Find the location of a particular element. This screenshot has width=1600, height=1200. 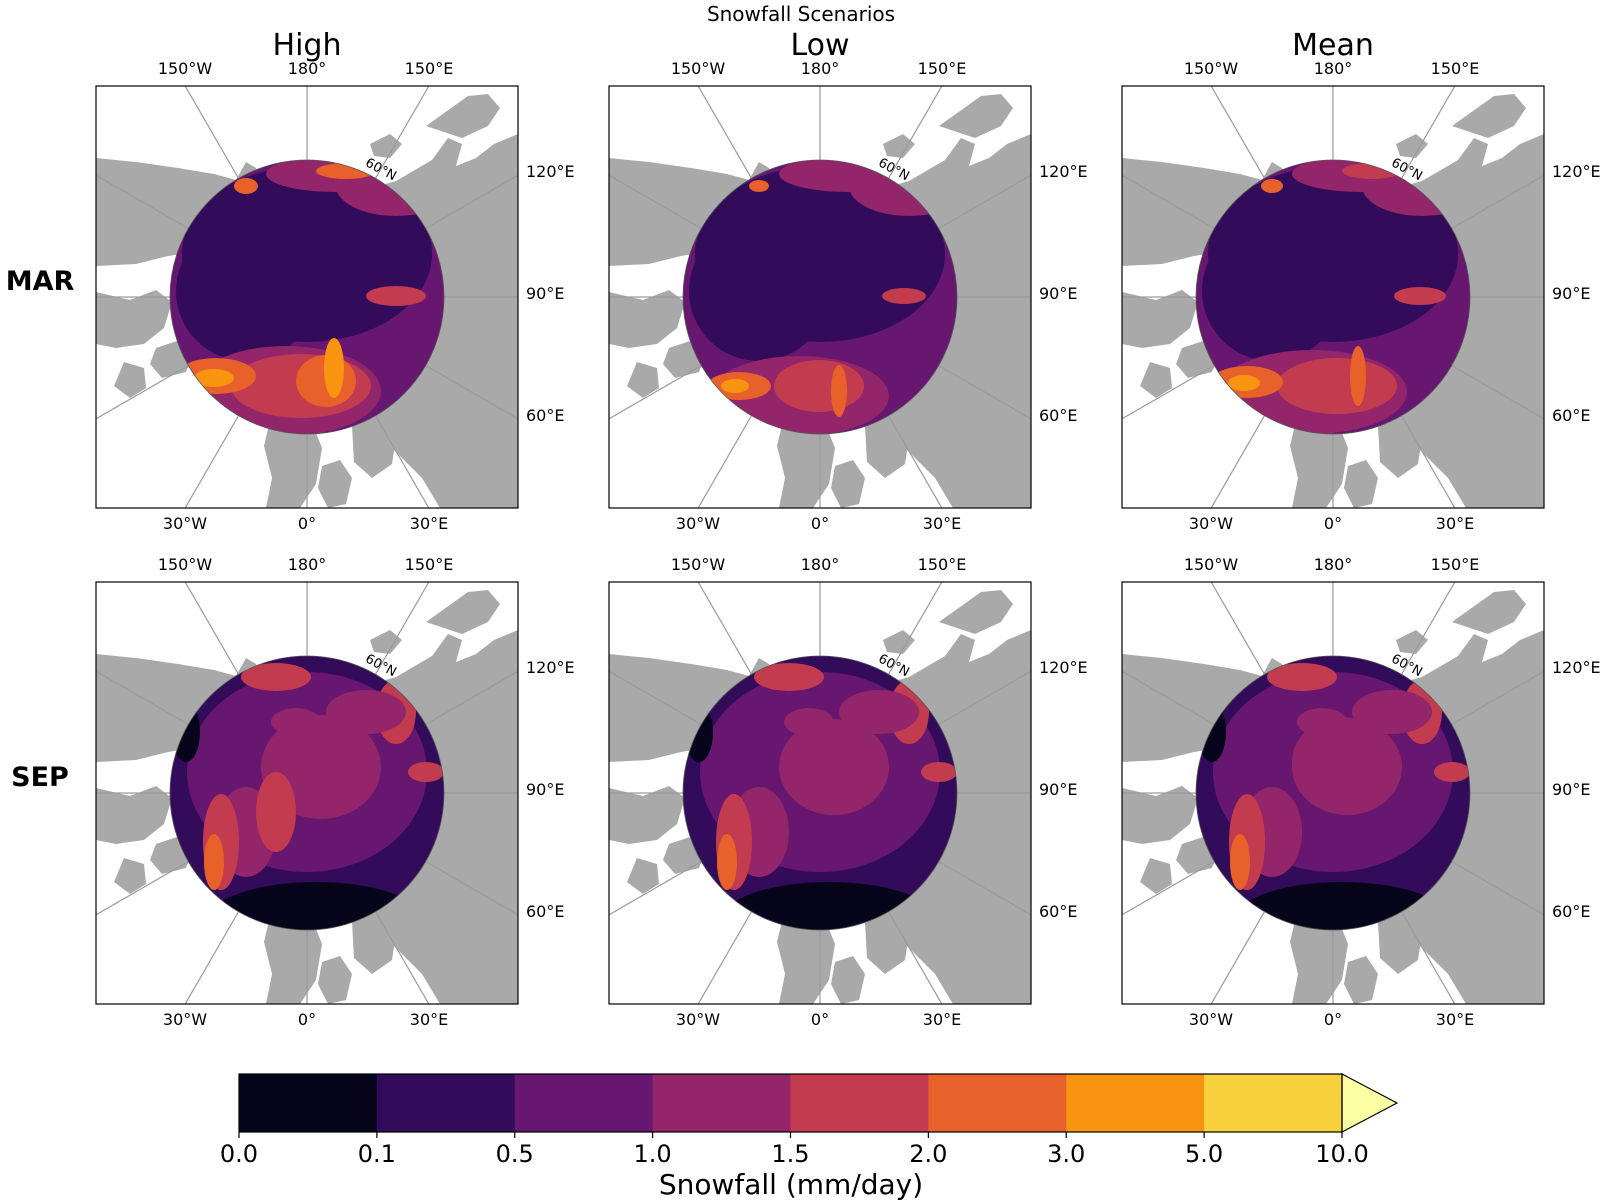

row-label-sep: SEP is located at coordinates (40, 777).